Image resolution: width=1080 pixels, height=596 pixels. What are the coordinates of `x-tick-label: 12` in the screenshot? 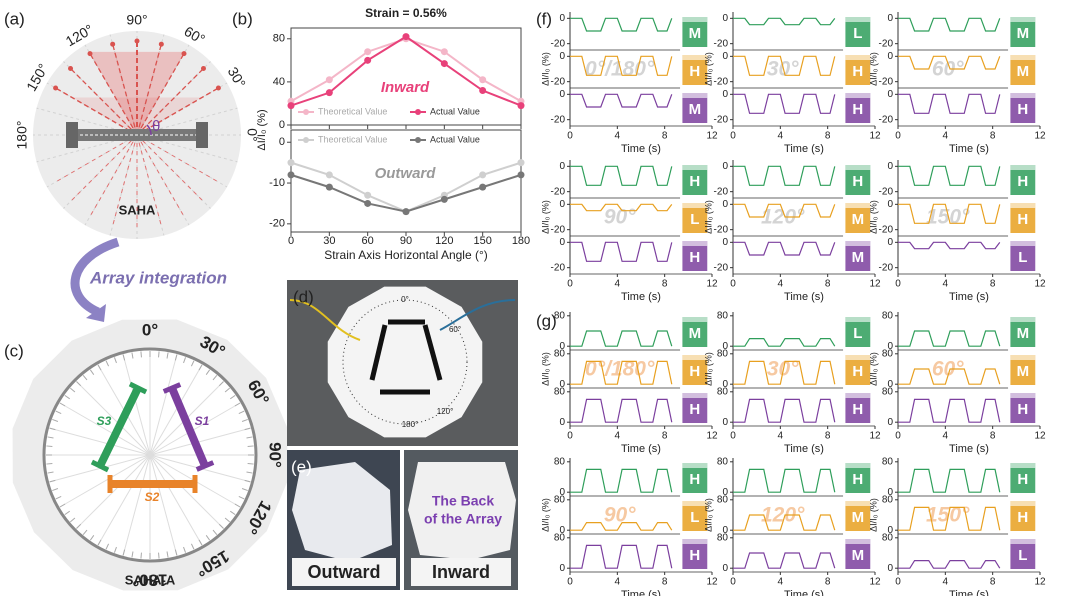 It's located at (875, 136).